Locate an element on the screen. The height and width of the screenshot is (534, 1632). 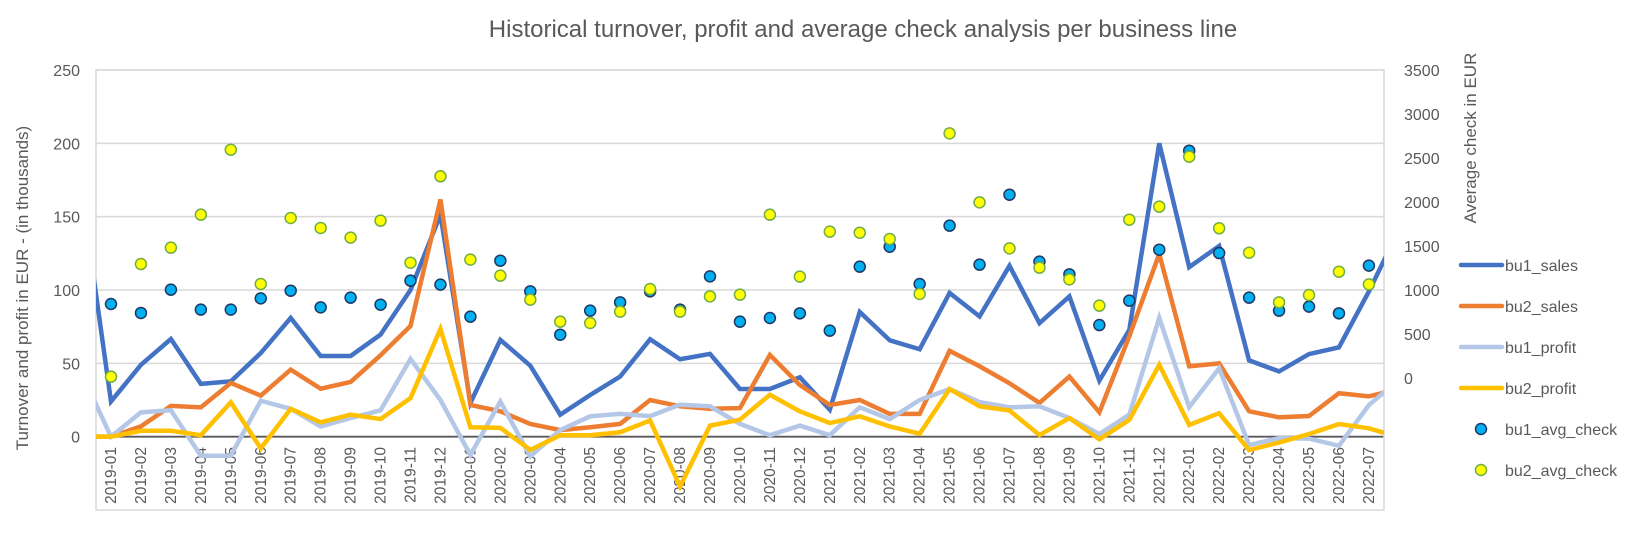
legend-label: bu2_profit is located at coordinates (1541, 389).